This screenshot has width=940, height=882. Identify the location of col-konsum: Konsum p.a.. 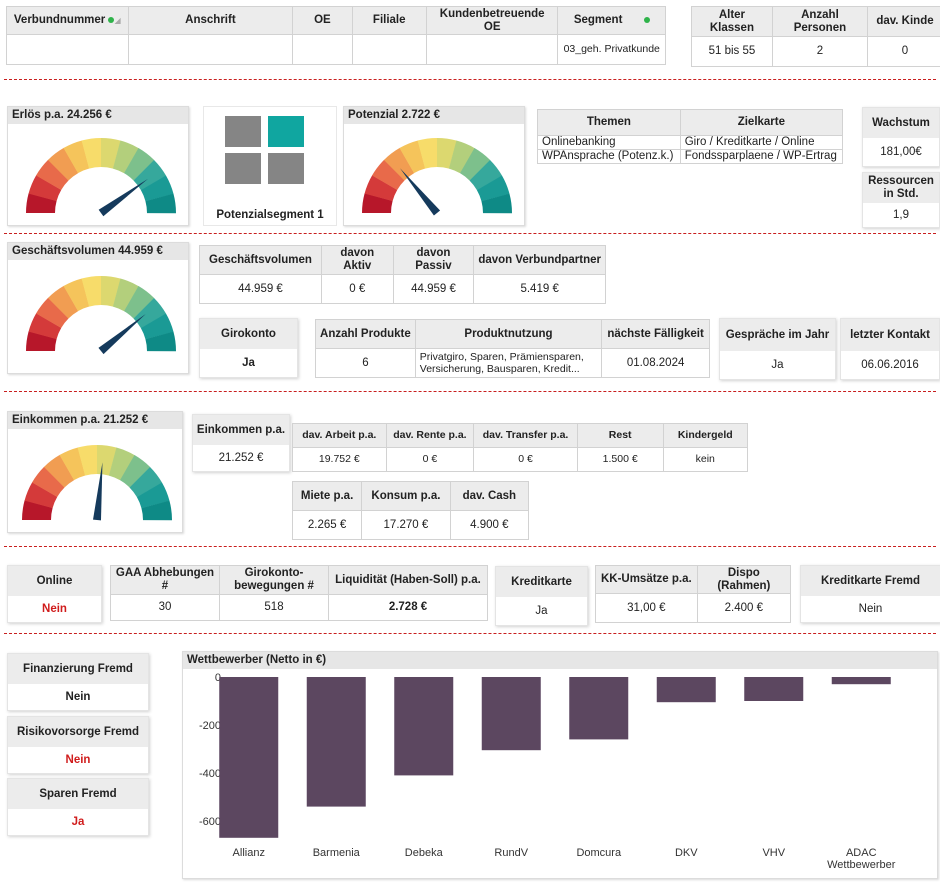
(406, 496).